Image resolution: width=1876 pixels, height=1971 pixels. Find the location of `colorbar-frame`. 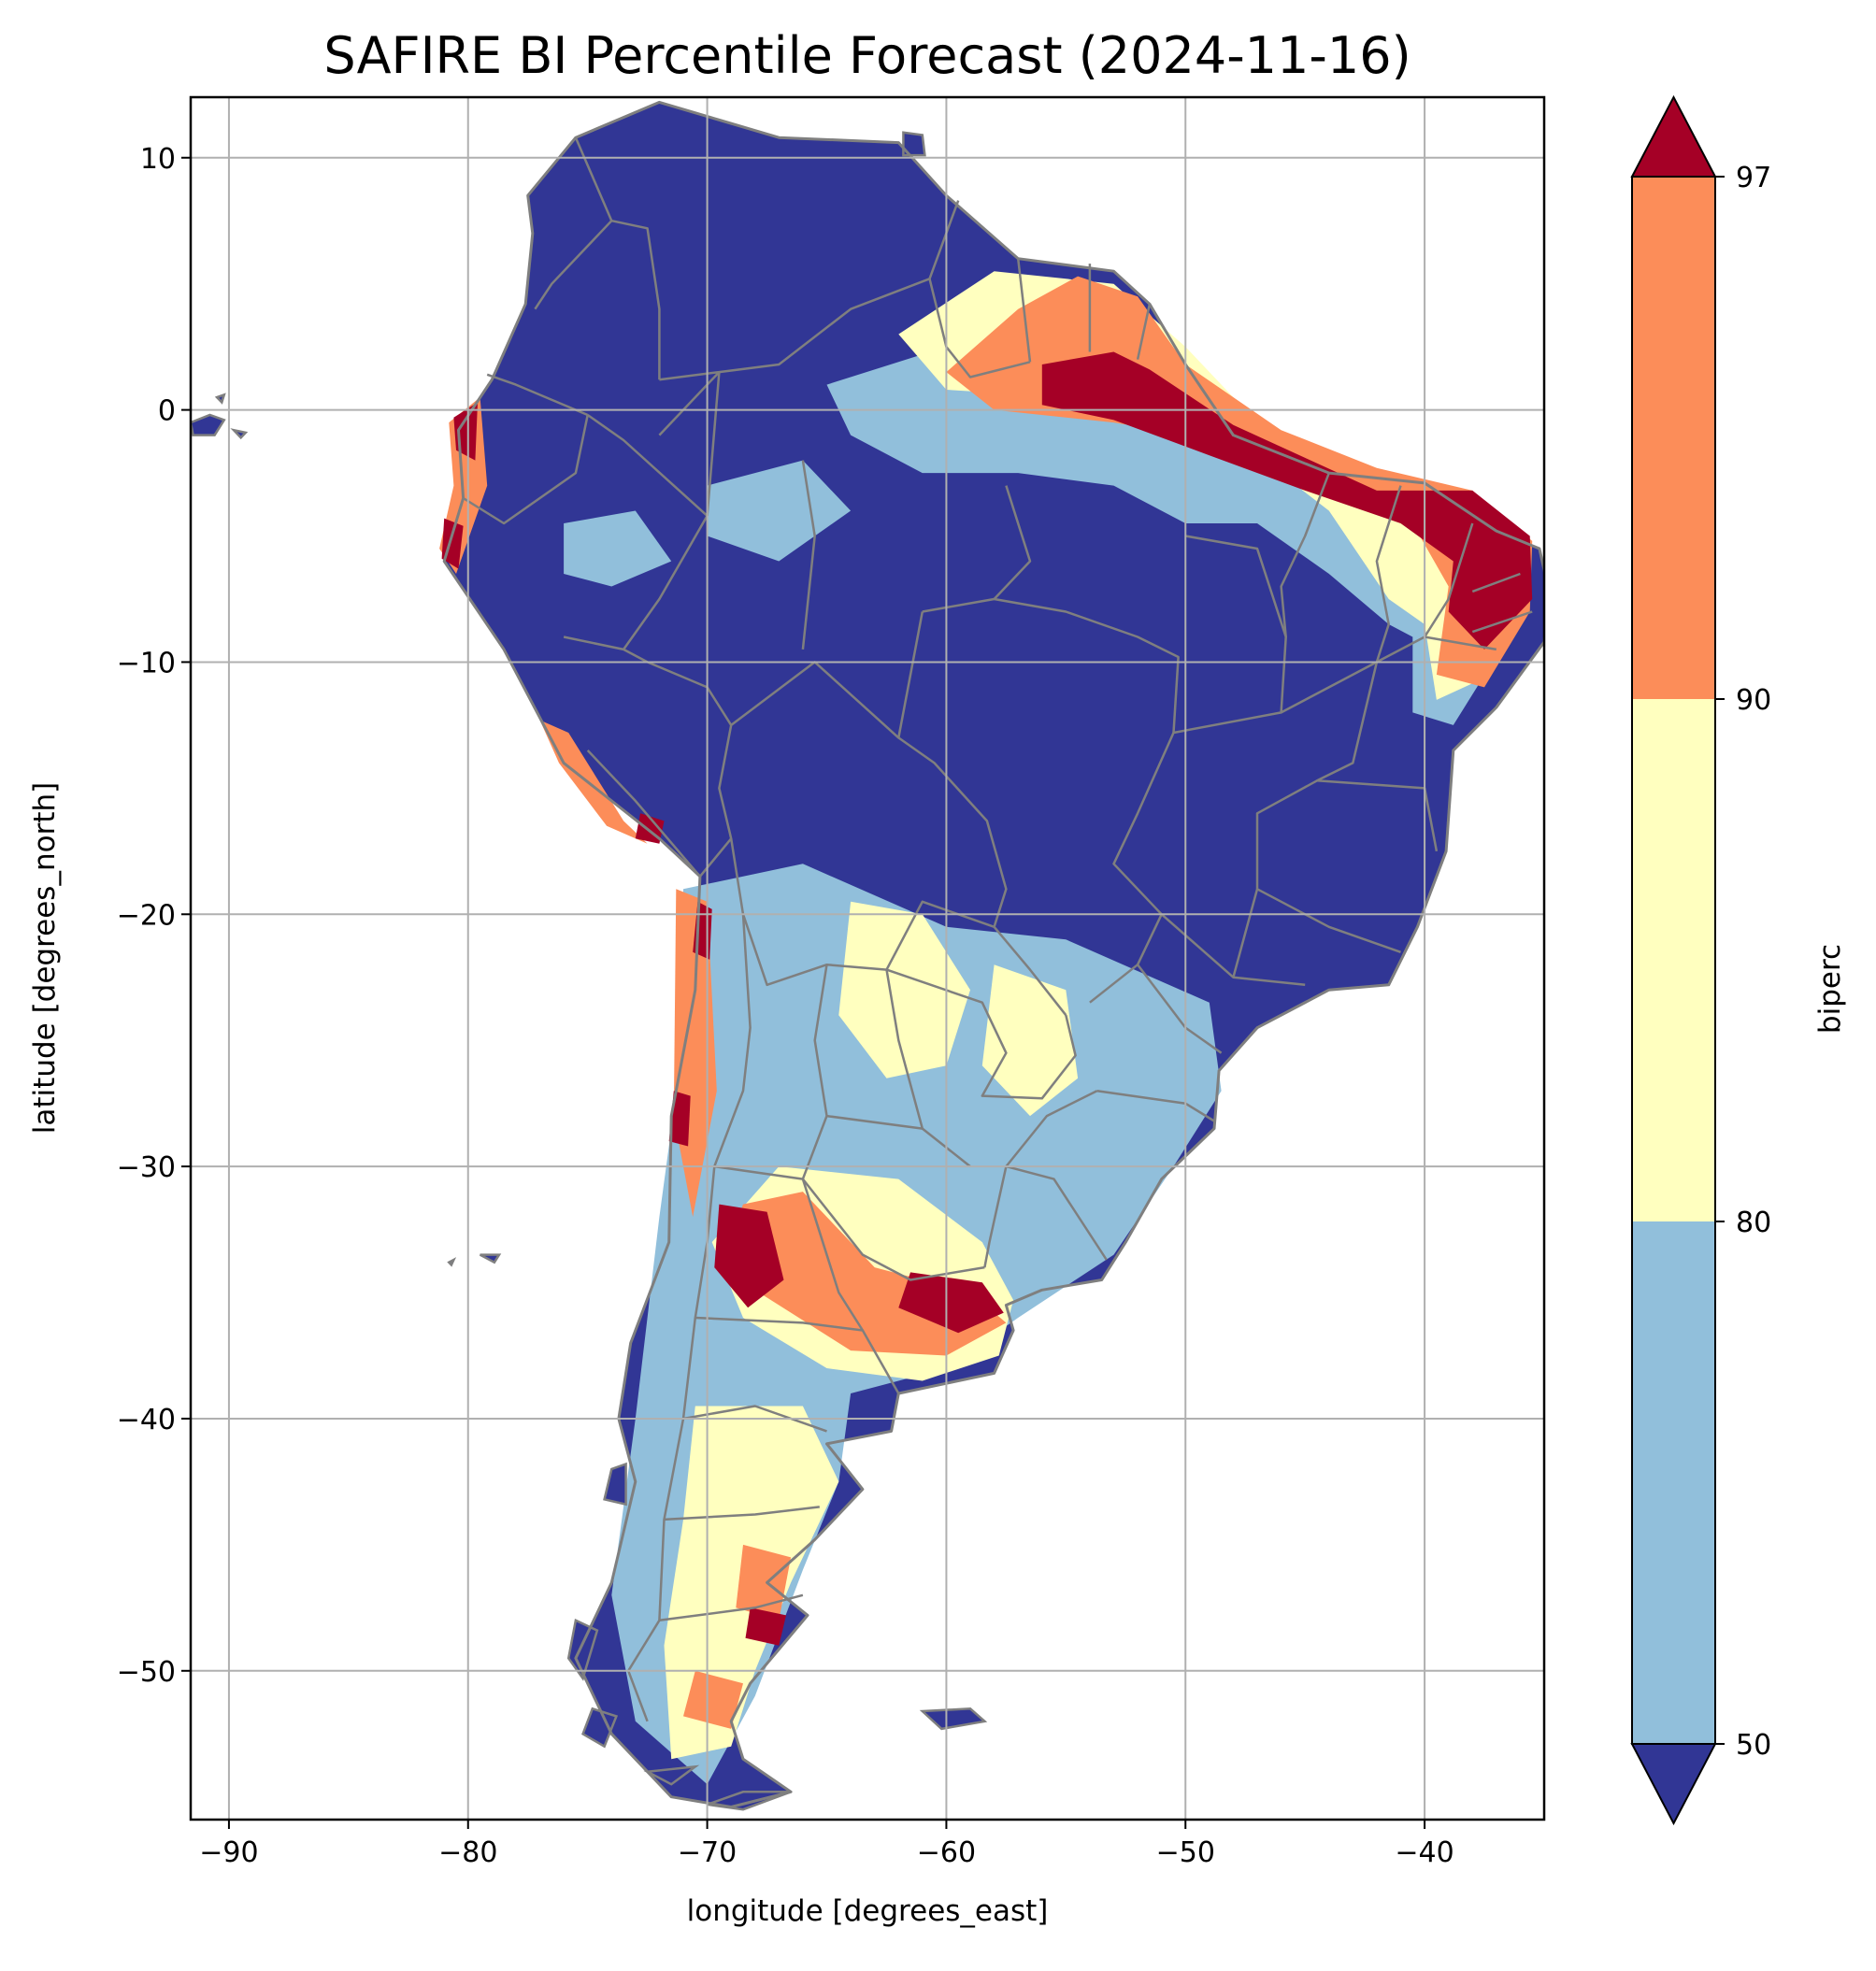

colorbar-frame is located at coordinates (1673, 960).